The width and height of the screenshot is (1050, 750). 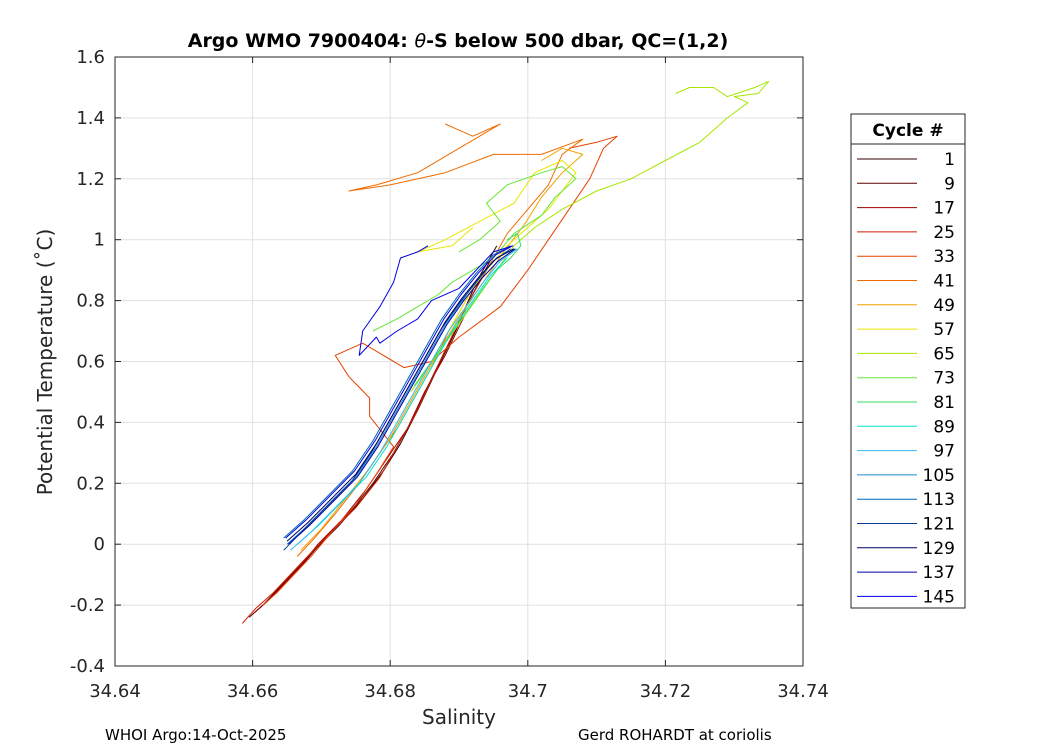 I want to click on legend-label: 89, so click(x=944, y=427).